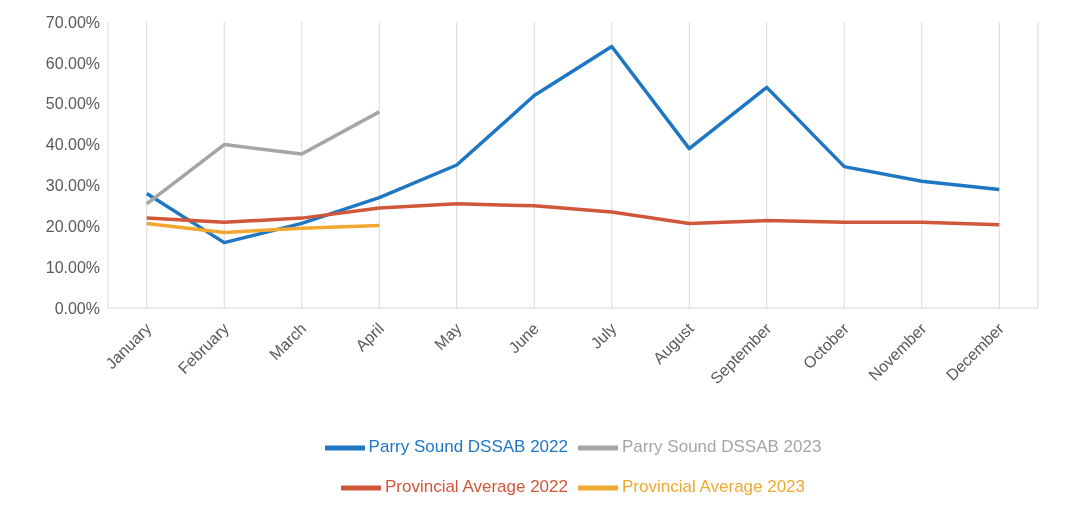 The image size is (1066, 525). Describe the element at coordinates (72, 186) in the screenshot. I see `y-tick-label: 30.00%` at that location.